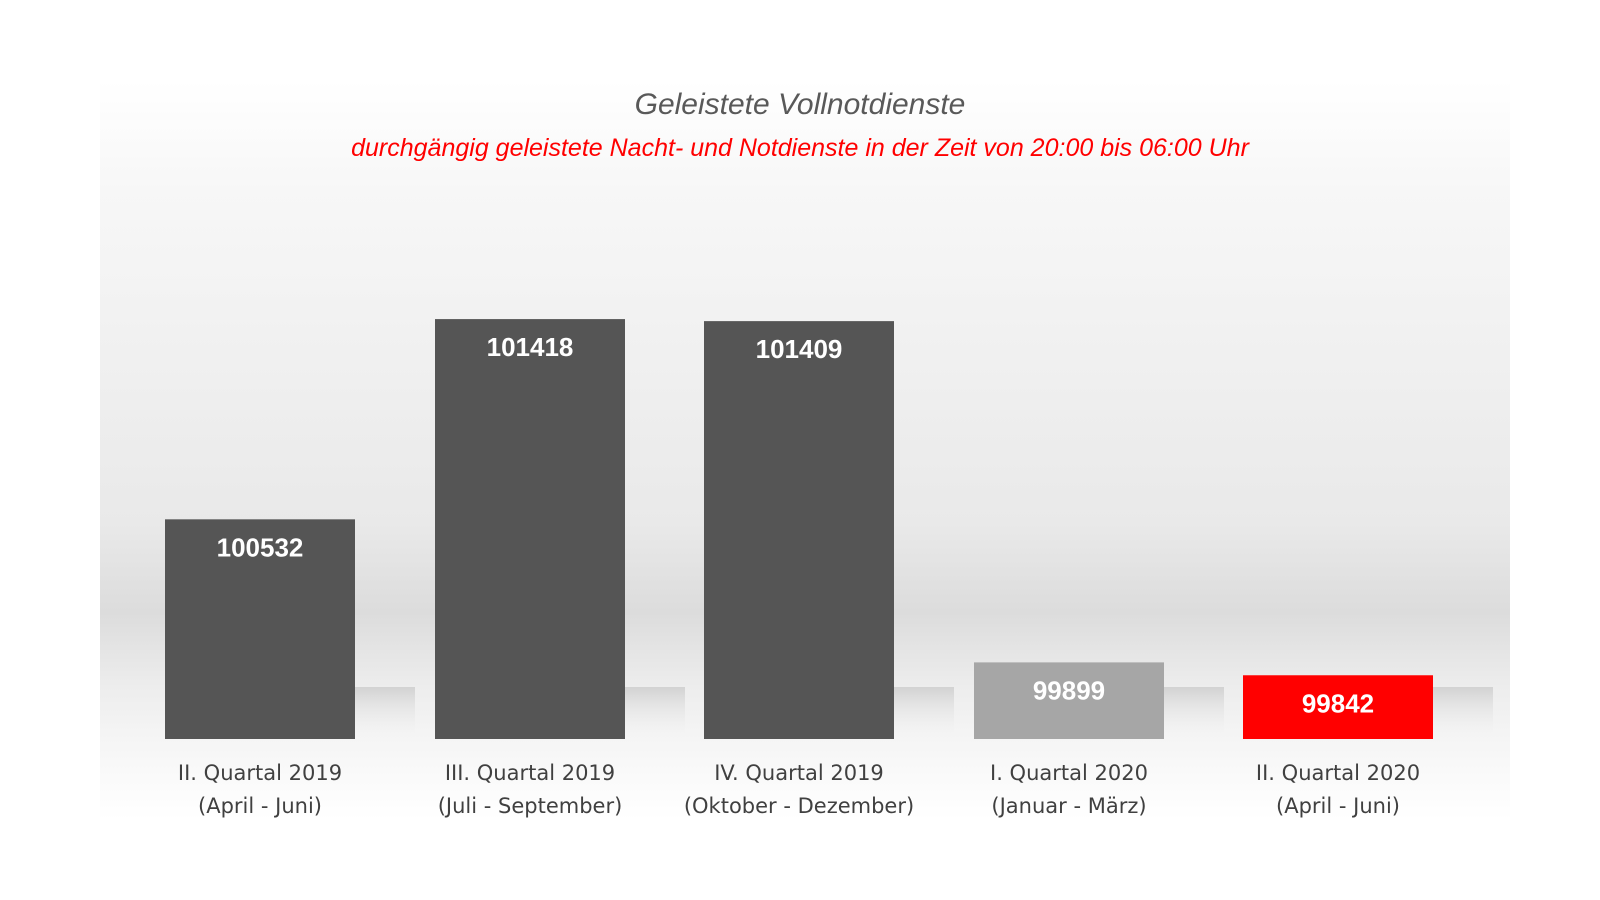 The height and width of the screenshot is (900, 1600). I want to click on bar-value-label: 100532, so click(260, 547).